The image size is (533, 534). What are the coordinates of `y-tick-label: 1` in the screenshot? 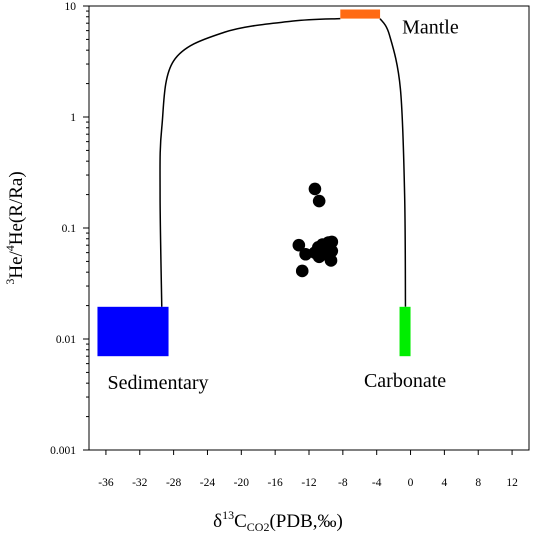 It's located at (73, 118).